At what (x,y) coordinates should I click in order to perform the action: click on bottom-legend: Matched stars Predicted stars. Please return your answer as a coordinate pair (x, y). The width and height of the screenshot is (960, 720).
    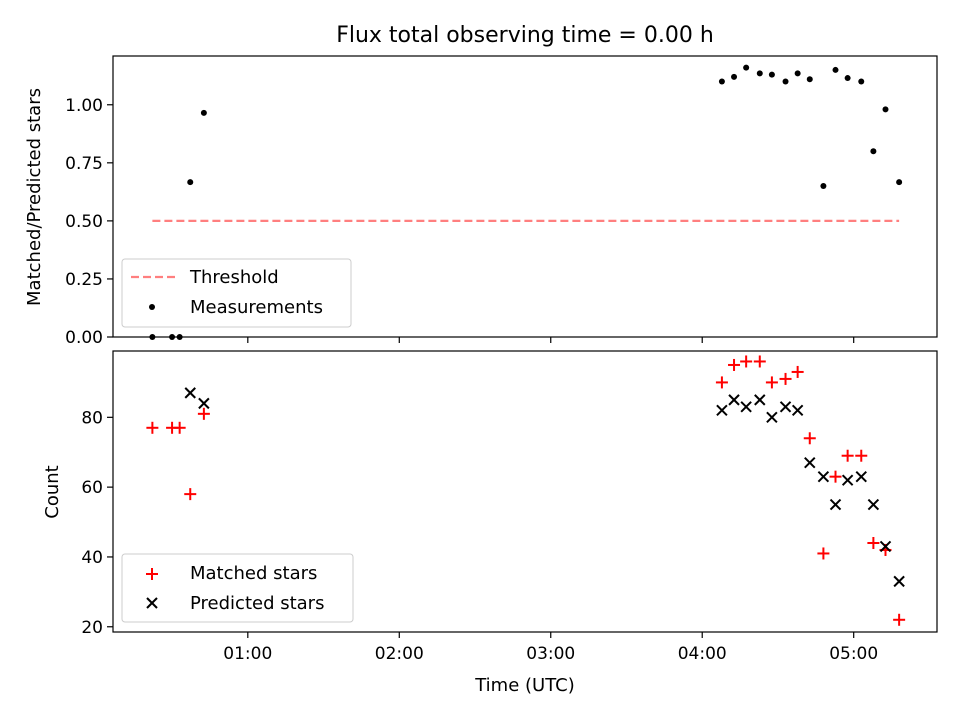
    Looking at the image, I should click on (237, 588).